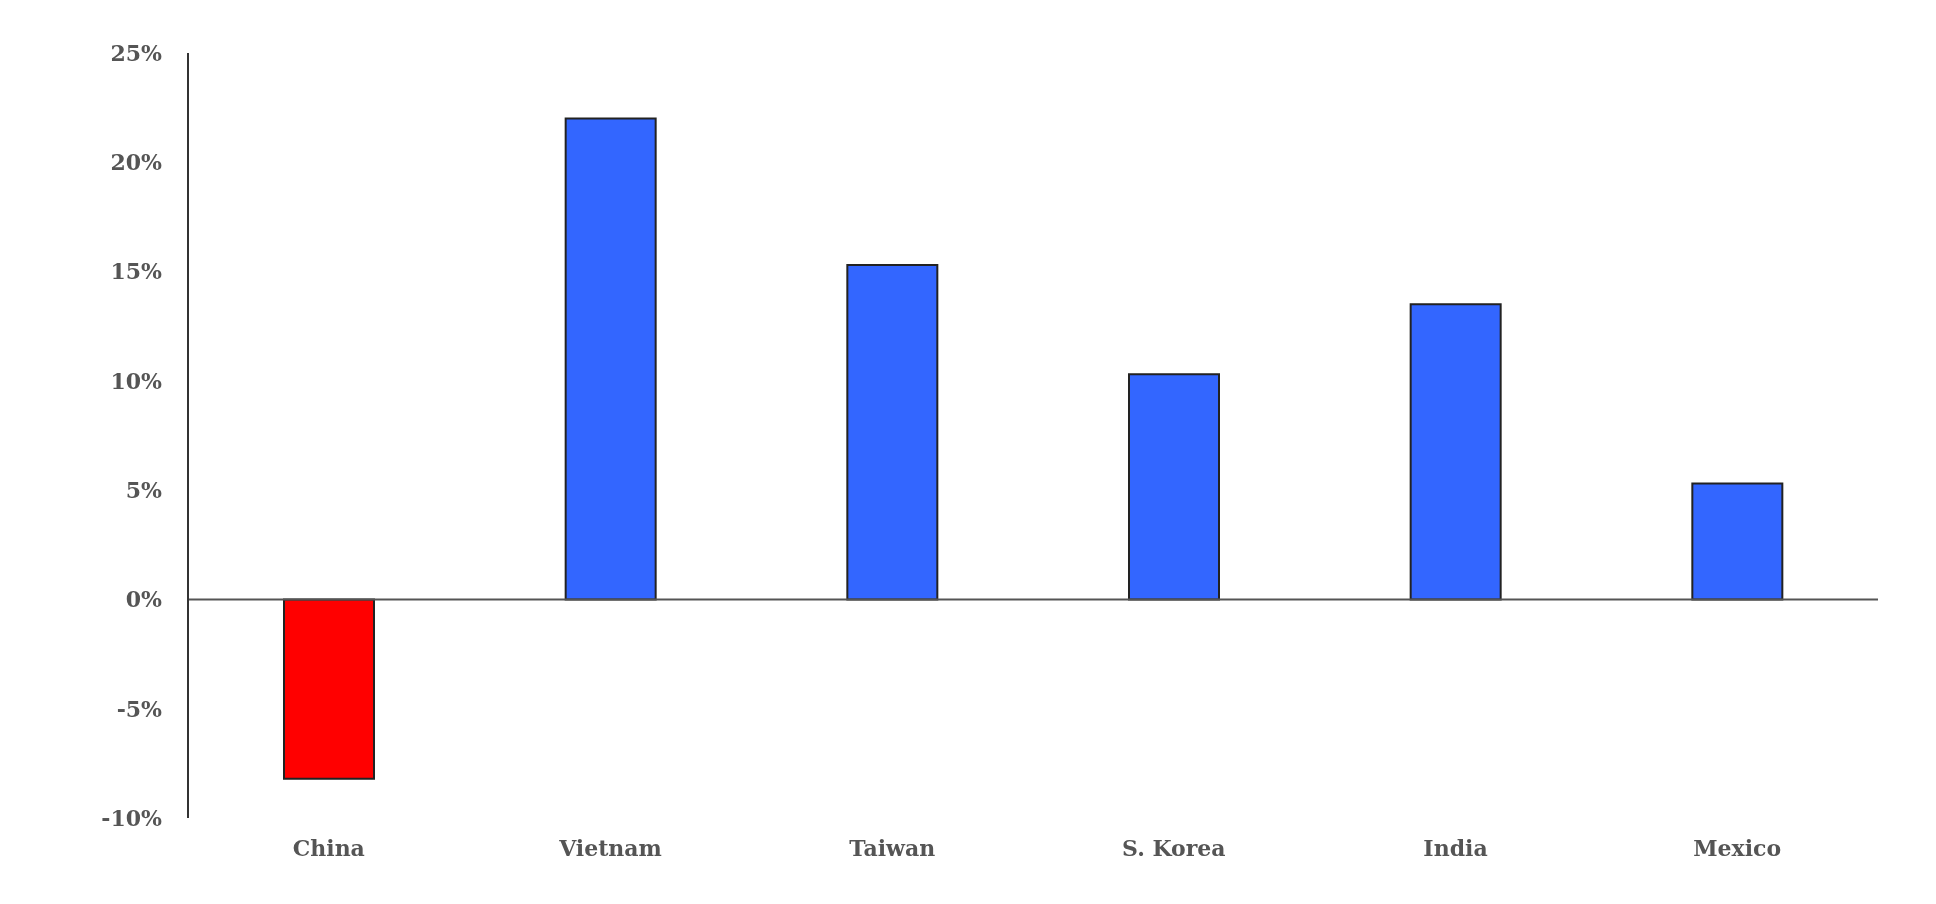 This screenshot has height=904, width=1936. Describe the element at coordinates (144, 599) in the screenshot. I see `y-tick-label: 0%` at that location.